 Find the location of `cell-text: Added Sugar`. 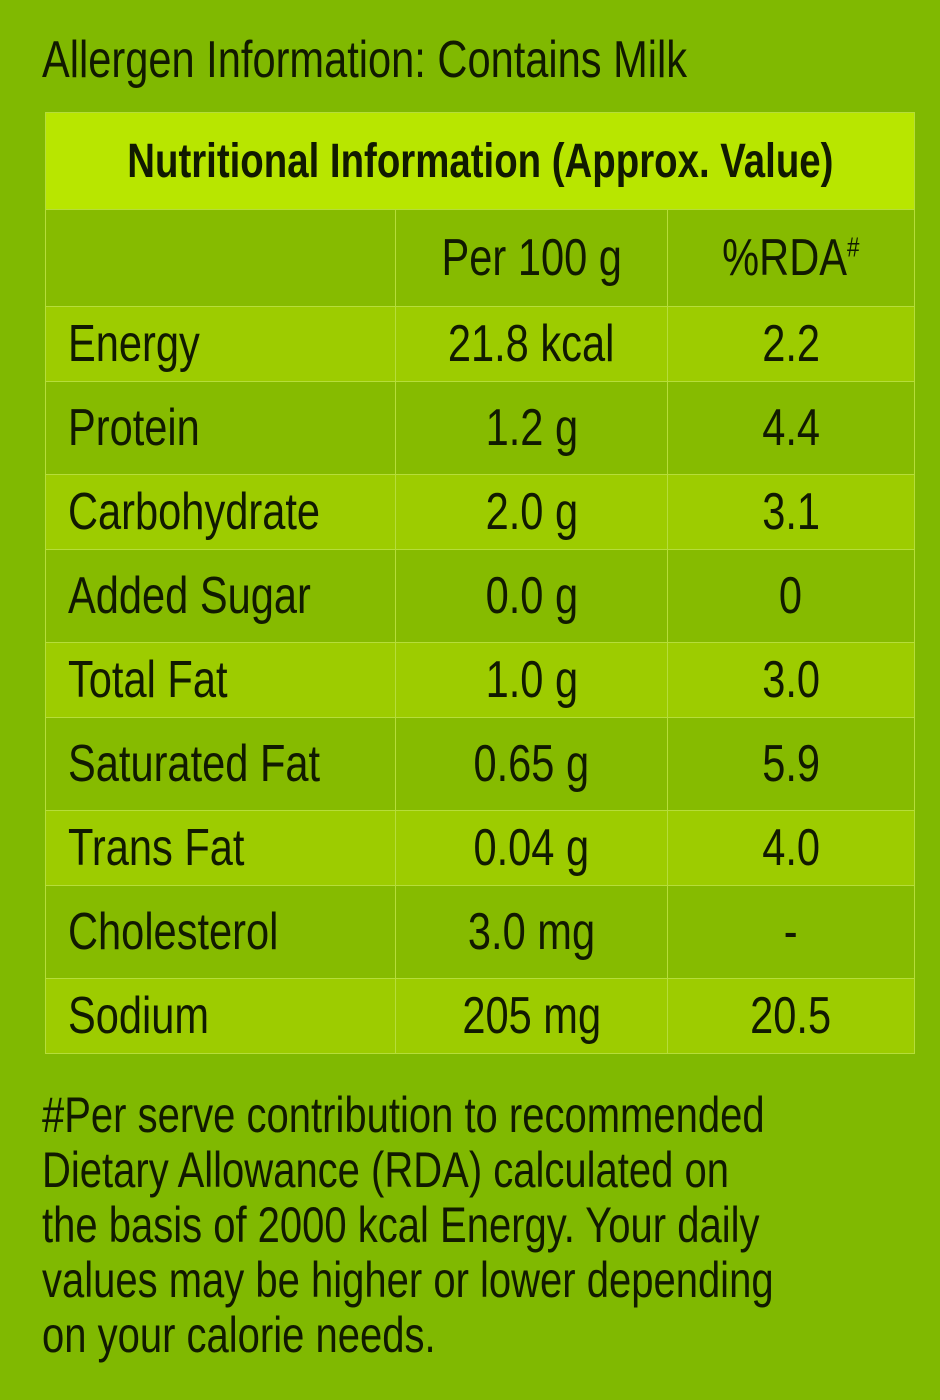

cell-text: Added Sugar is located at coordinates (189, 596).